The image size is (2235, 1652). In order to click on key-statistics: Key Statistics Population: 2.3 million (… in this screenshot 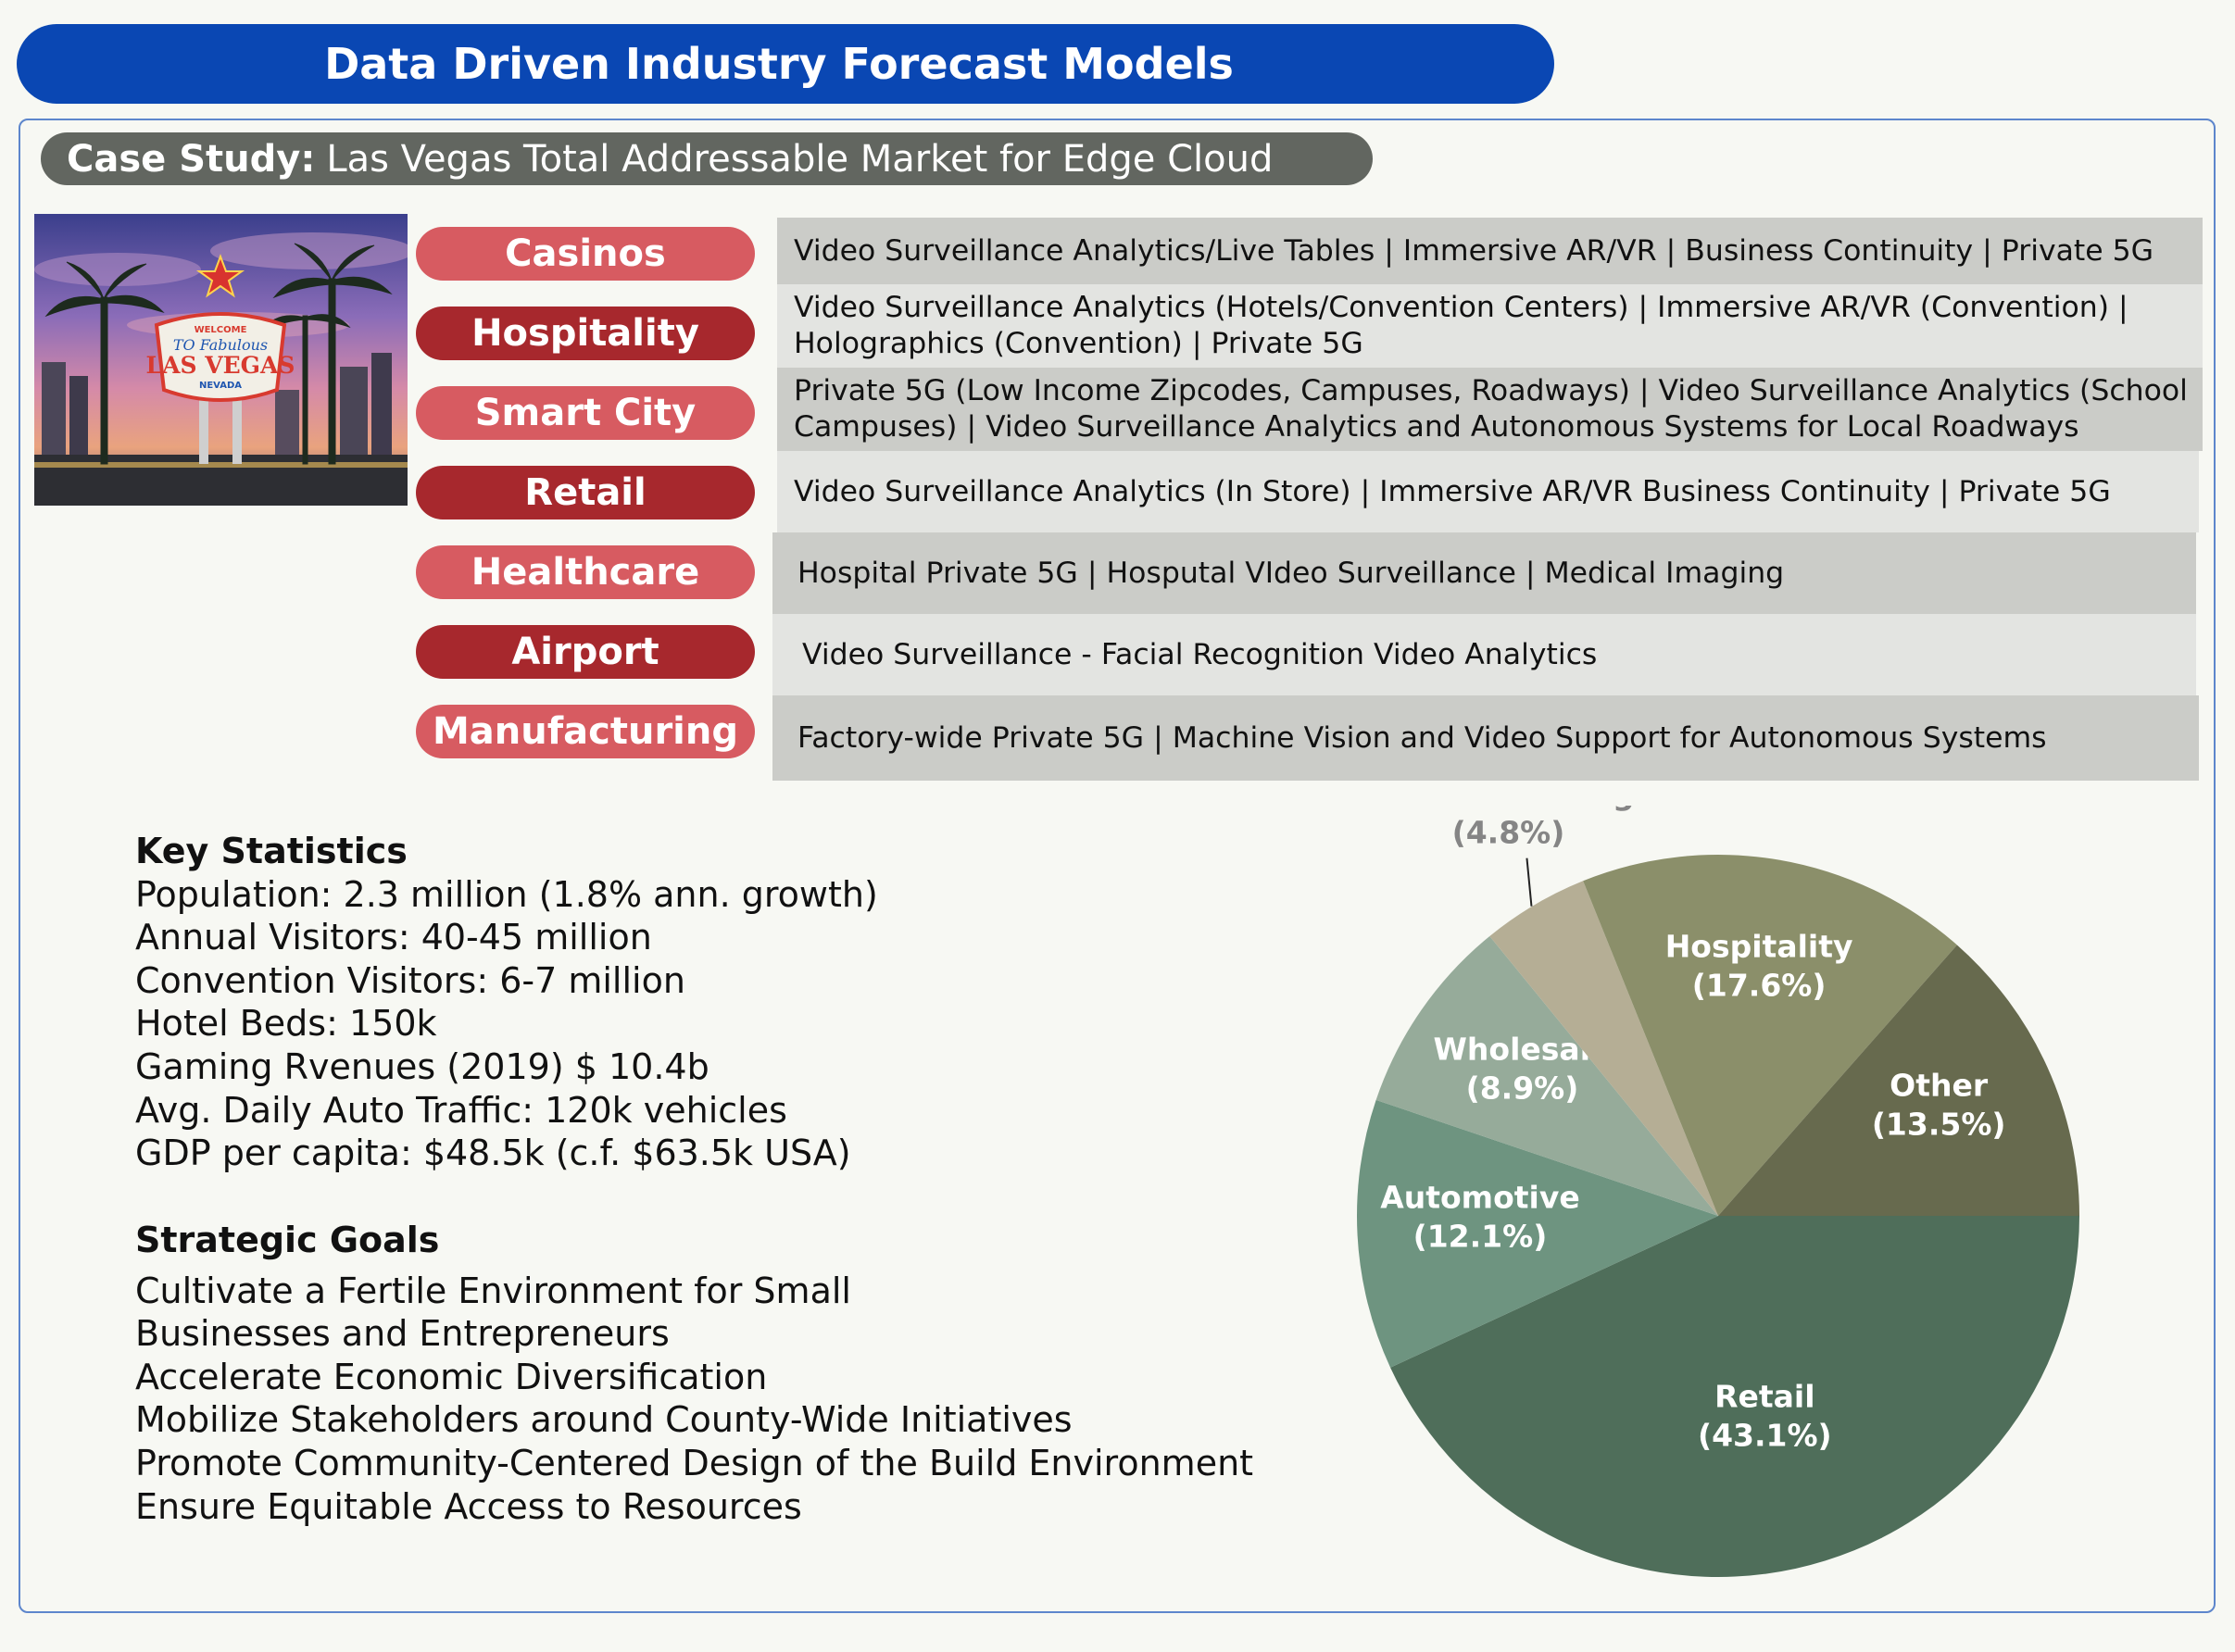, I will do `click(507, 1002)`.